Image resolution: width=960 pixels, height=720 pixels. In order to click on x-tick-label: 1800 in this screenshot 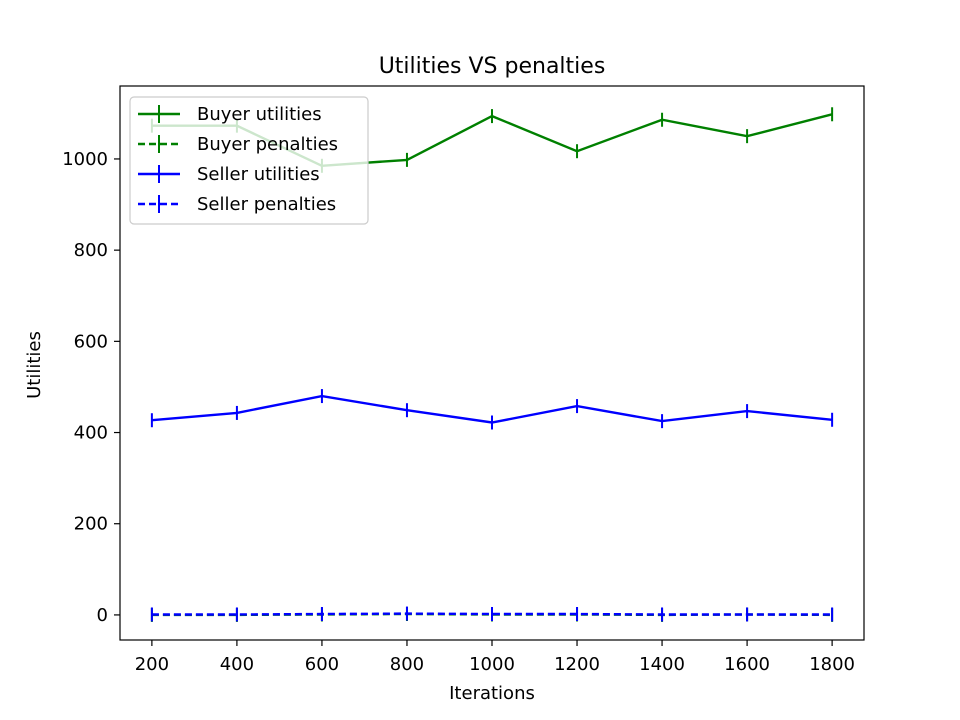, I will do `click(832, 664)`.